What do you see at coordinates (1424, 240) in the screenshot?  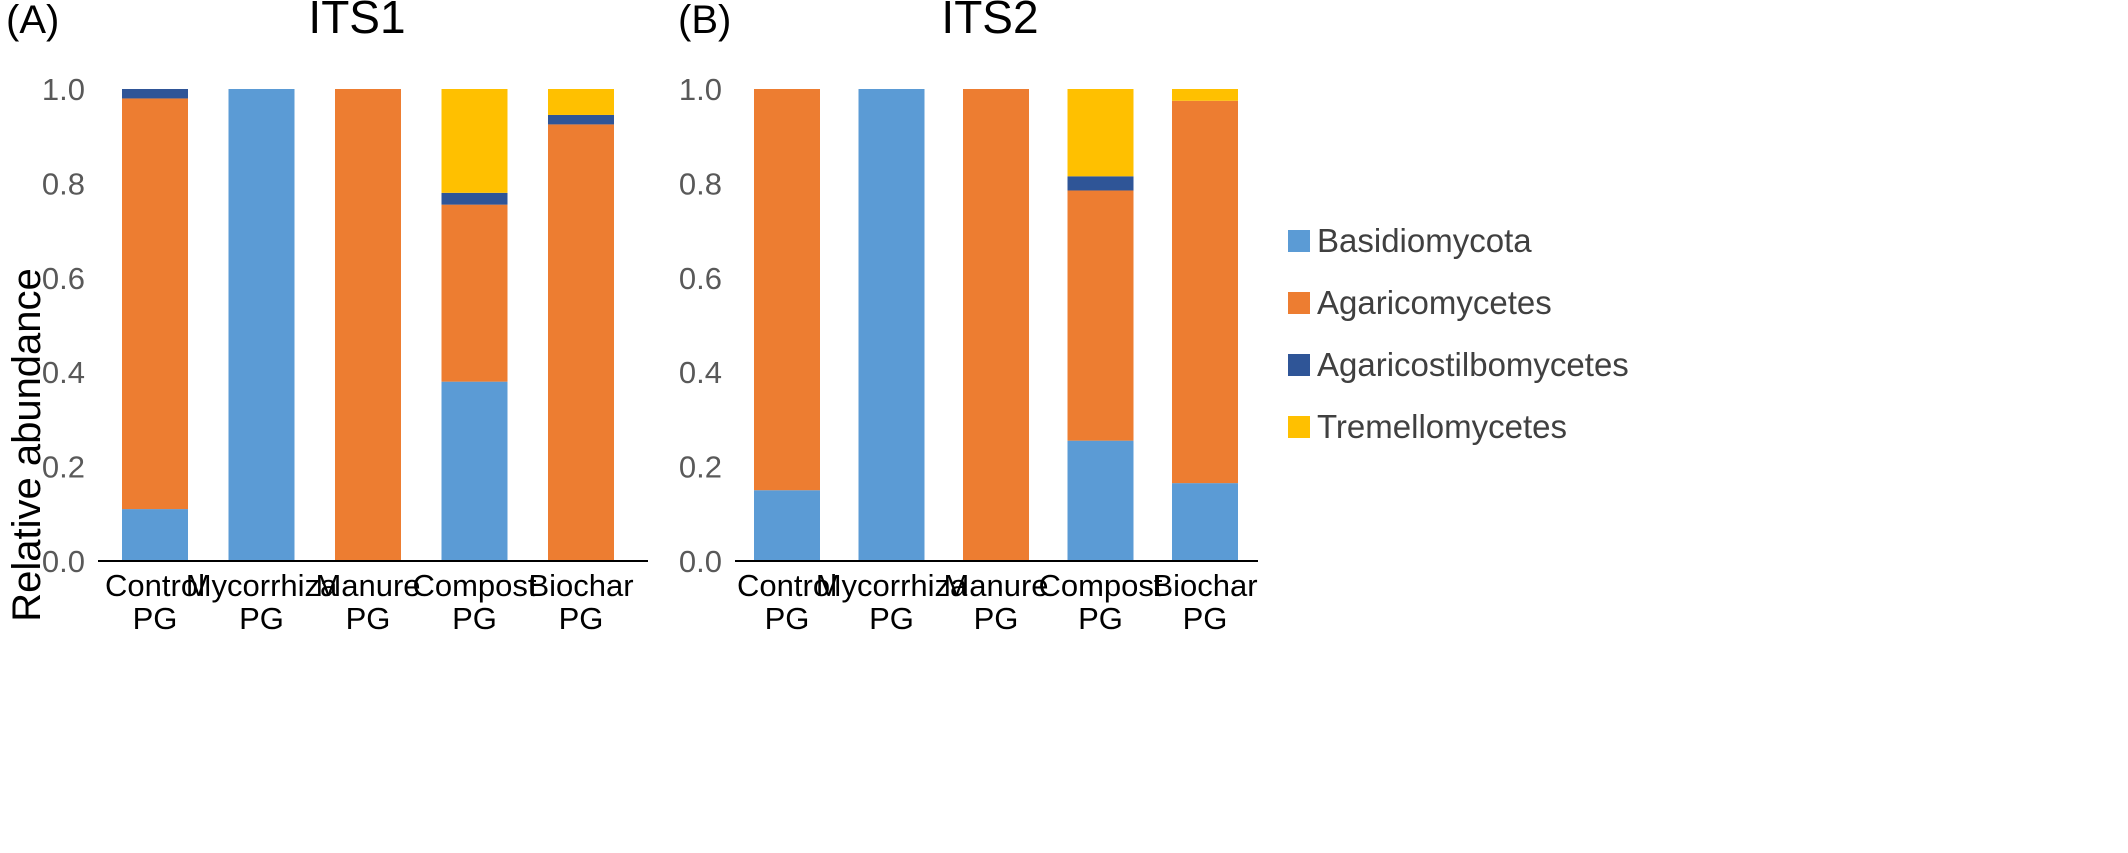 I see `legend-label: Basidiomycota` at bounding box center [1424, 240].